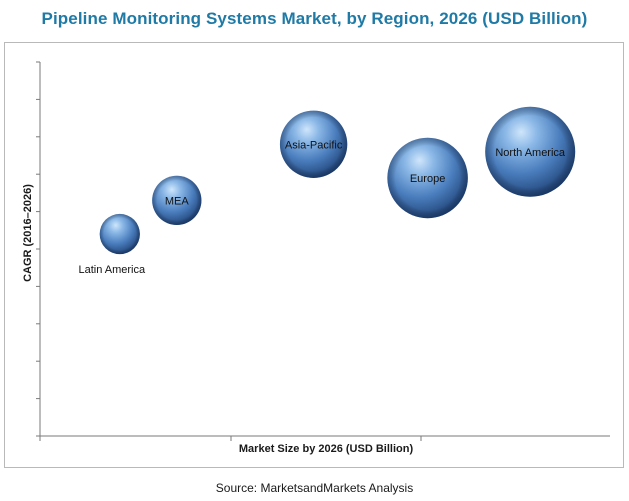 The image size is (629, 501). I want to click on x-axis-label: Market Size by 2026 (USD Billion), so click(326, 449).